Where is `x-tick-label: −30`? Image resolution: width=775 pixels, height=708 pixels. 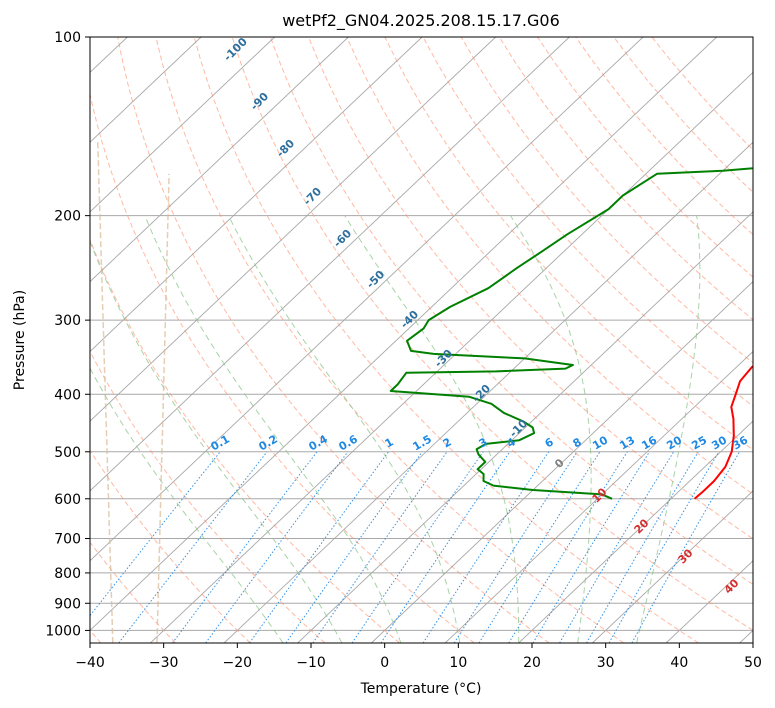 x-tick-label: −30 is located at coordinates (164, 663).